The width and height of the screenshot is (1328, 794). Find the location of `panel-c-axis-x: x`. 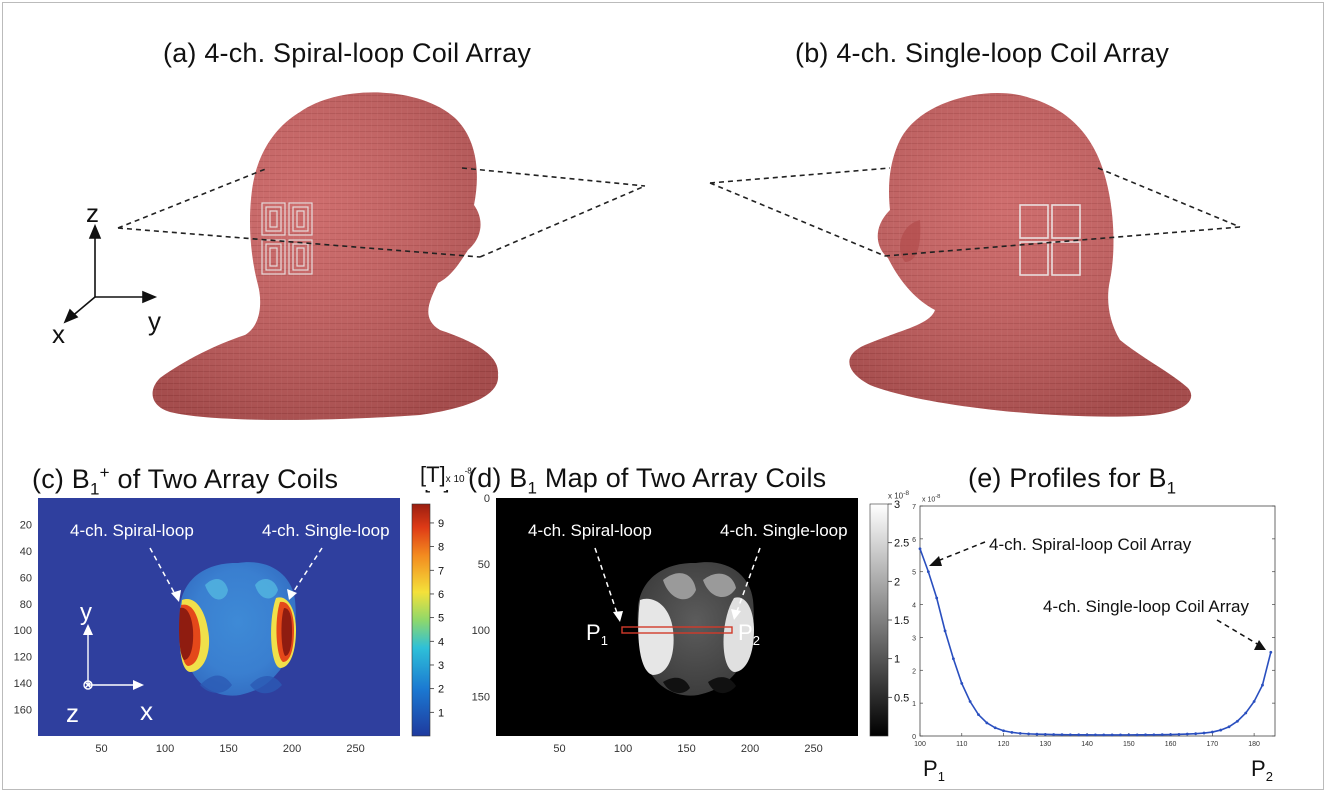

panel-c-axis-x: x is located at coordinates (146, 711).